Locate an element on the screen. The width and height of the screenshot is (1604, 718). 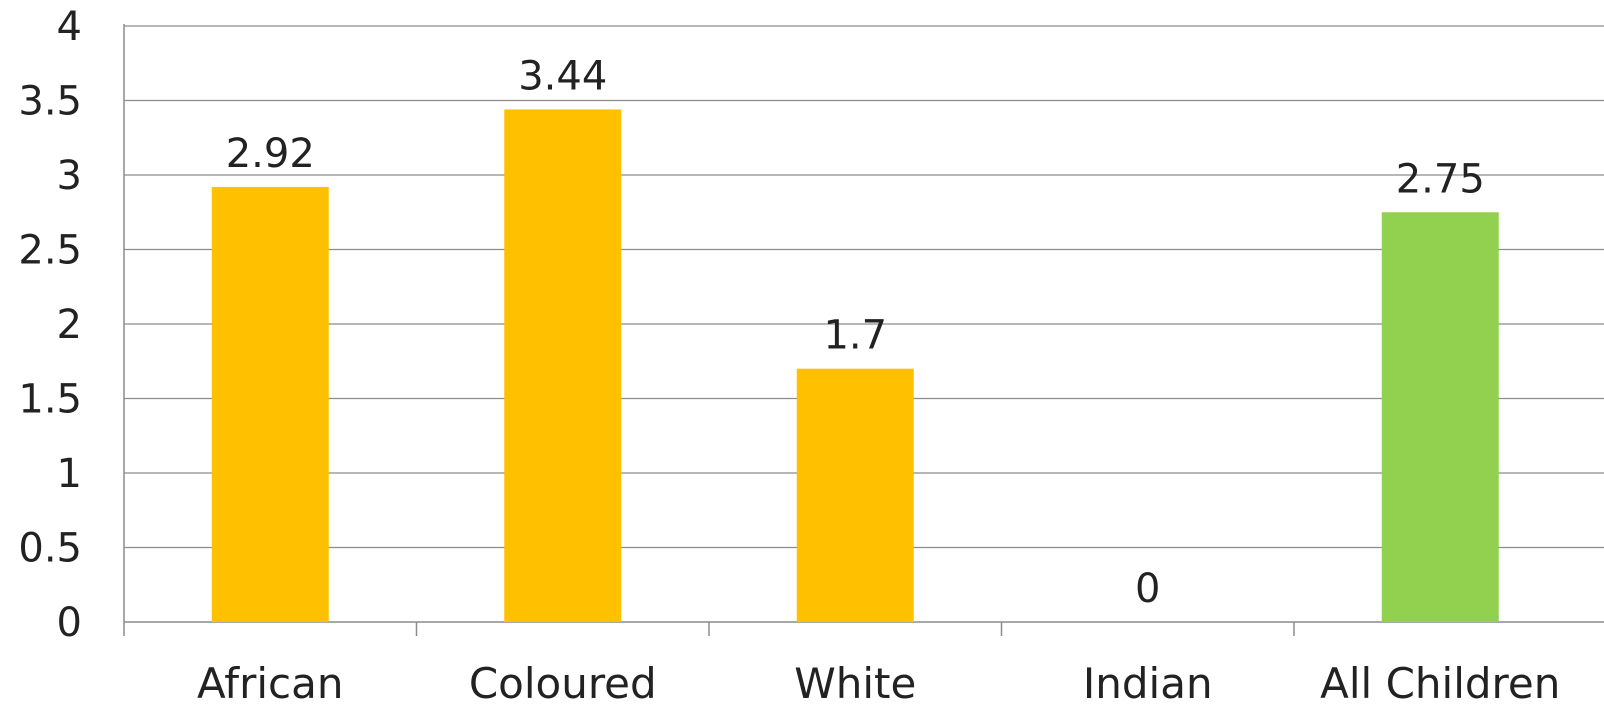
y-tick-label: 3 is located at coordinates (69, 176).